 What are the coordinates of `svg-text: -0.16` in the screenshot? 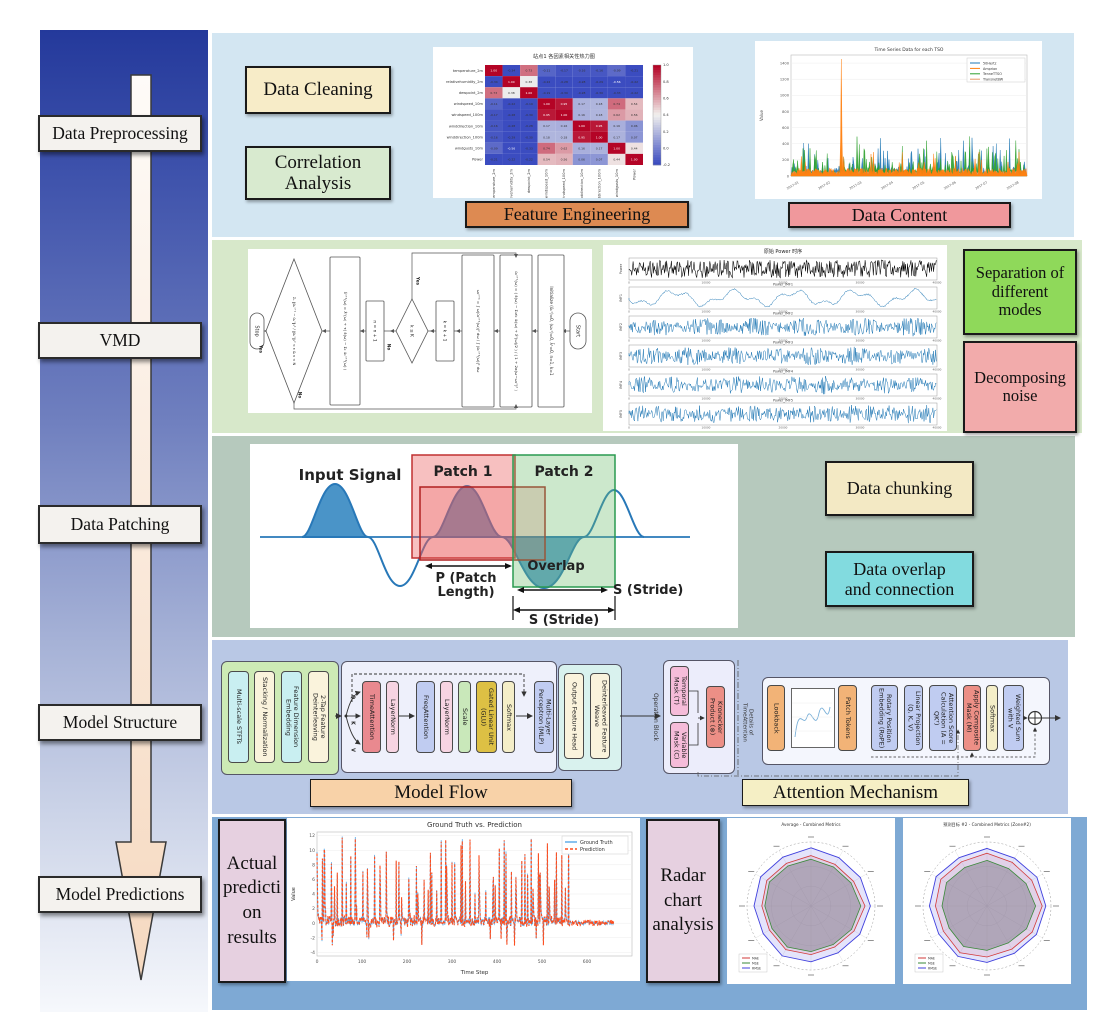 It's located at (599, 71).